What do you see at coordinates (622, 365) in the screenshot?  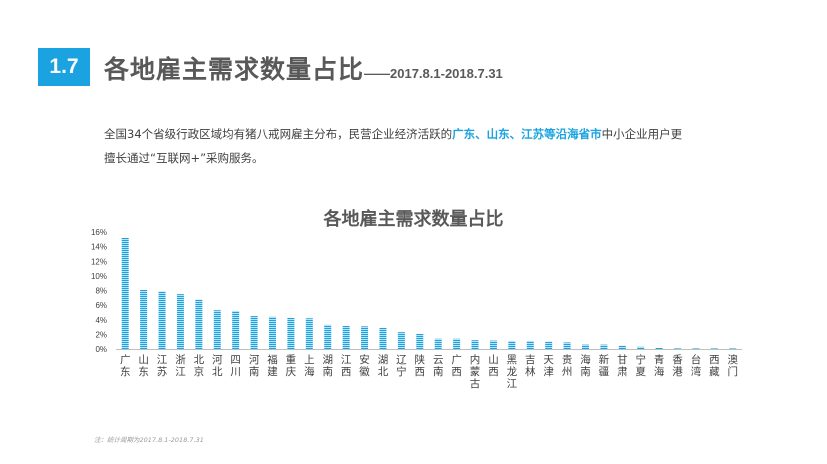 I see `x-tick-label: 甘肃` at bounding box center [622, 365].